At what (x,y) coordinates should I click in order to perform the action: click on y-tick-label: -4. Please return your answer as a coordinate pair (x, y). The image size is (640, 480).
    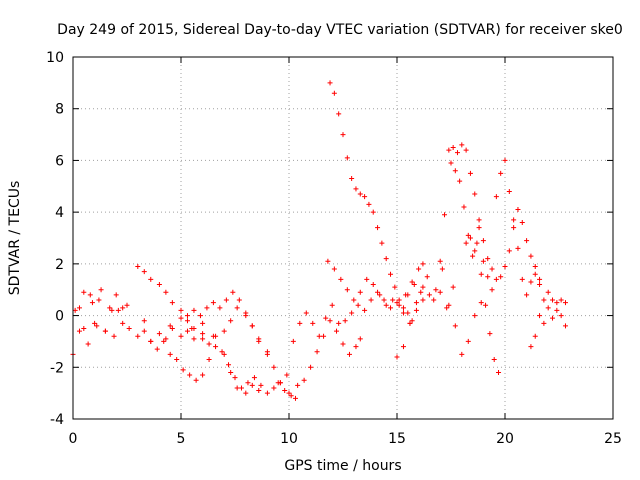
    Looking at the image, I should click on (57, 420).